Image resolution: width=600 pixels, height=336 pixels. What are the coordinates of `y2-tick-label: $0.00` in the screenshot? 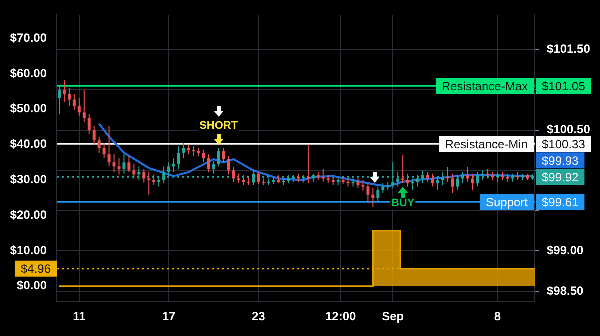 It's located at (32, 285).